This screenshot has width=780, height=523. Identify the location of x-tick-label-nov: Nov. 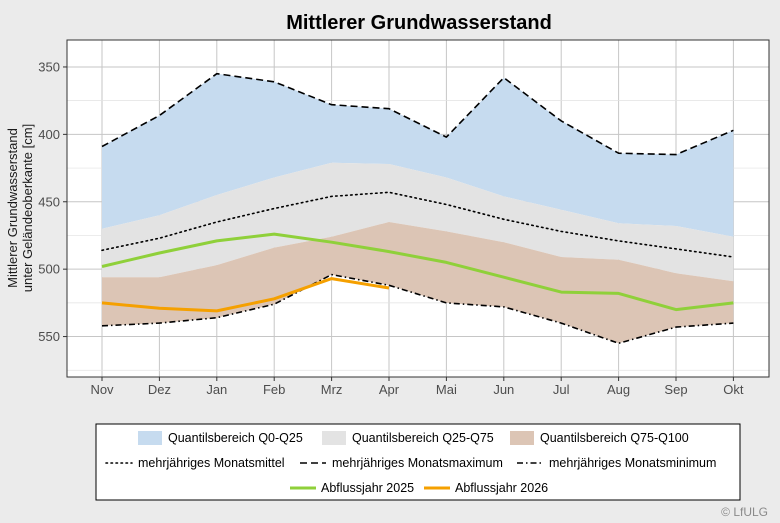
(102, 389).